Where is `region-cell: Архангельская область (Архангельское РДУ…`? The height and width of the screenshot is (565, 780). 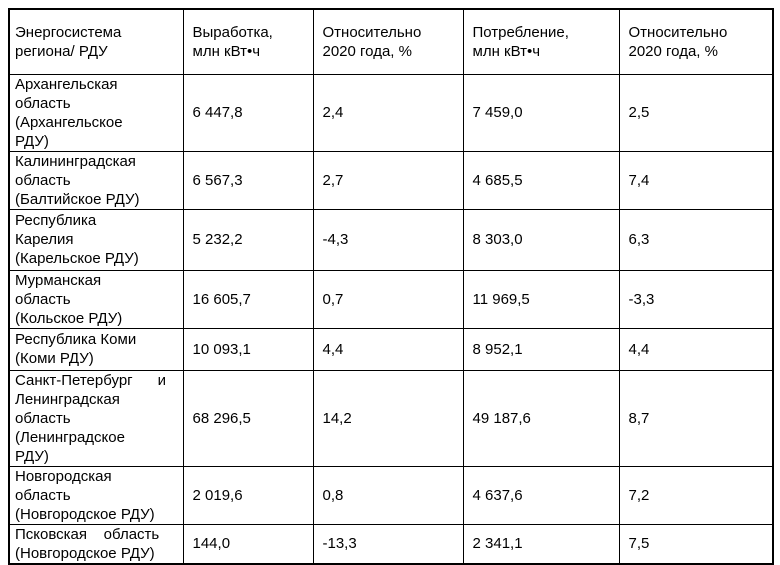
region-cell: Архангельская область (Архангельское РДУ… is located at coordinates (96, 112).